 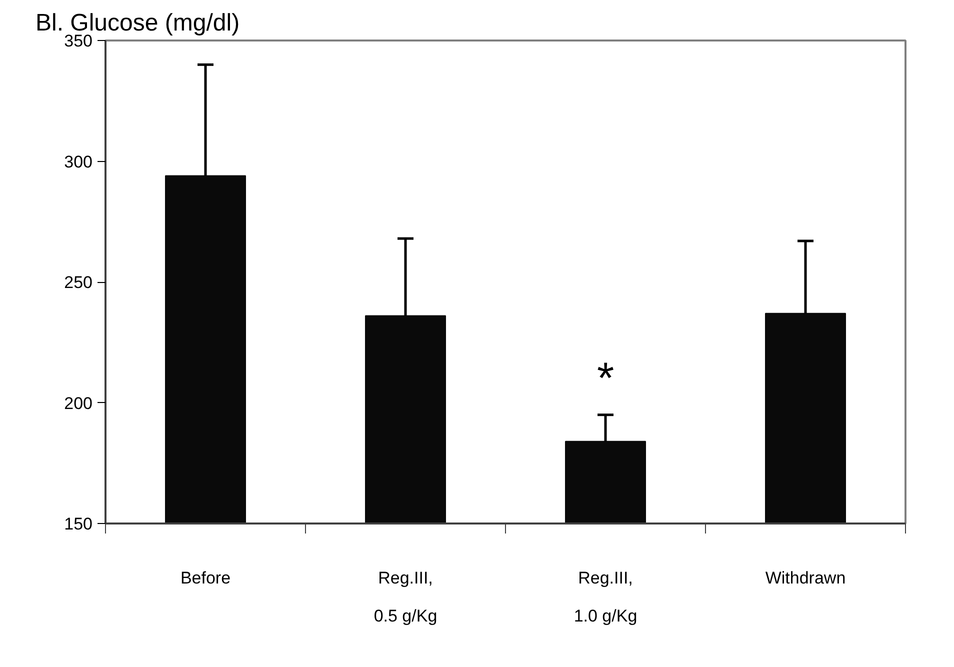 What do you see at coordinates (605, 378) in the screenshot?
I see `data-label: *` at bounding box center [605, 378].